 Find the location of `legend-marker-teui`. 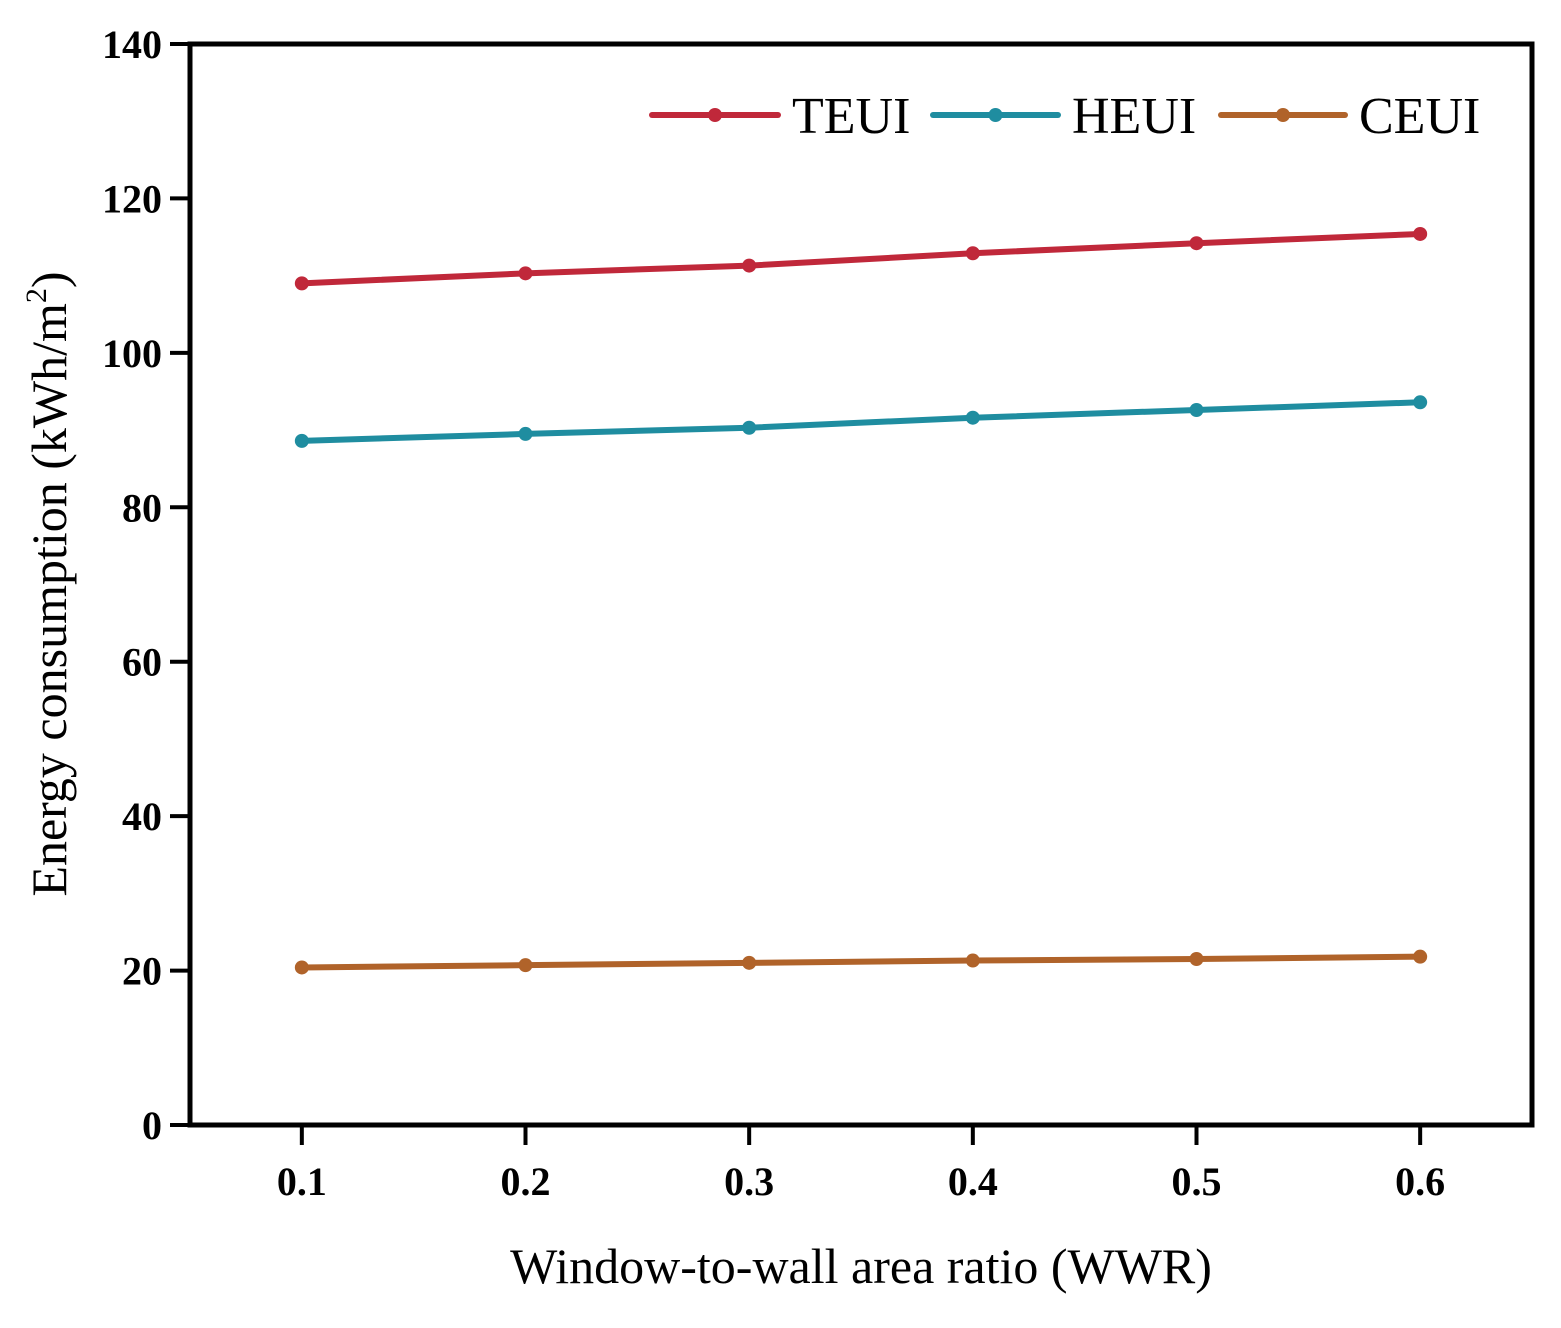

legend-marker-teui is located at coordinates (715, 115).